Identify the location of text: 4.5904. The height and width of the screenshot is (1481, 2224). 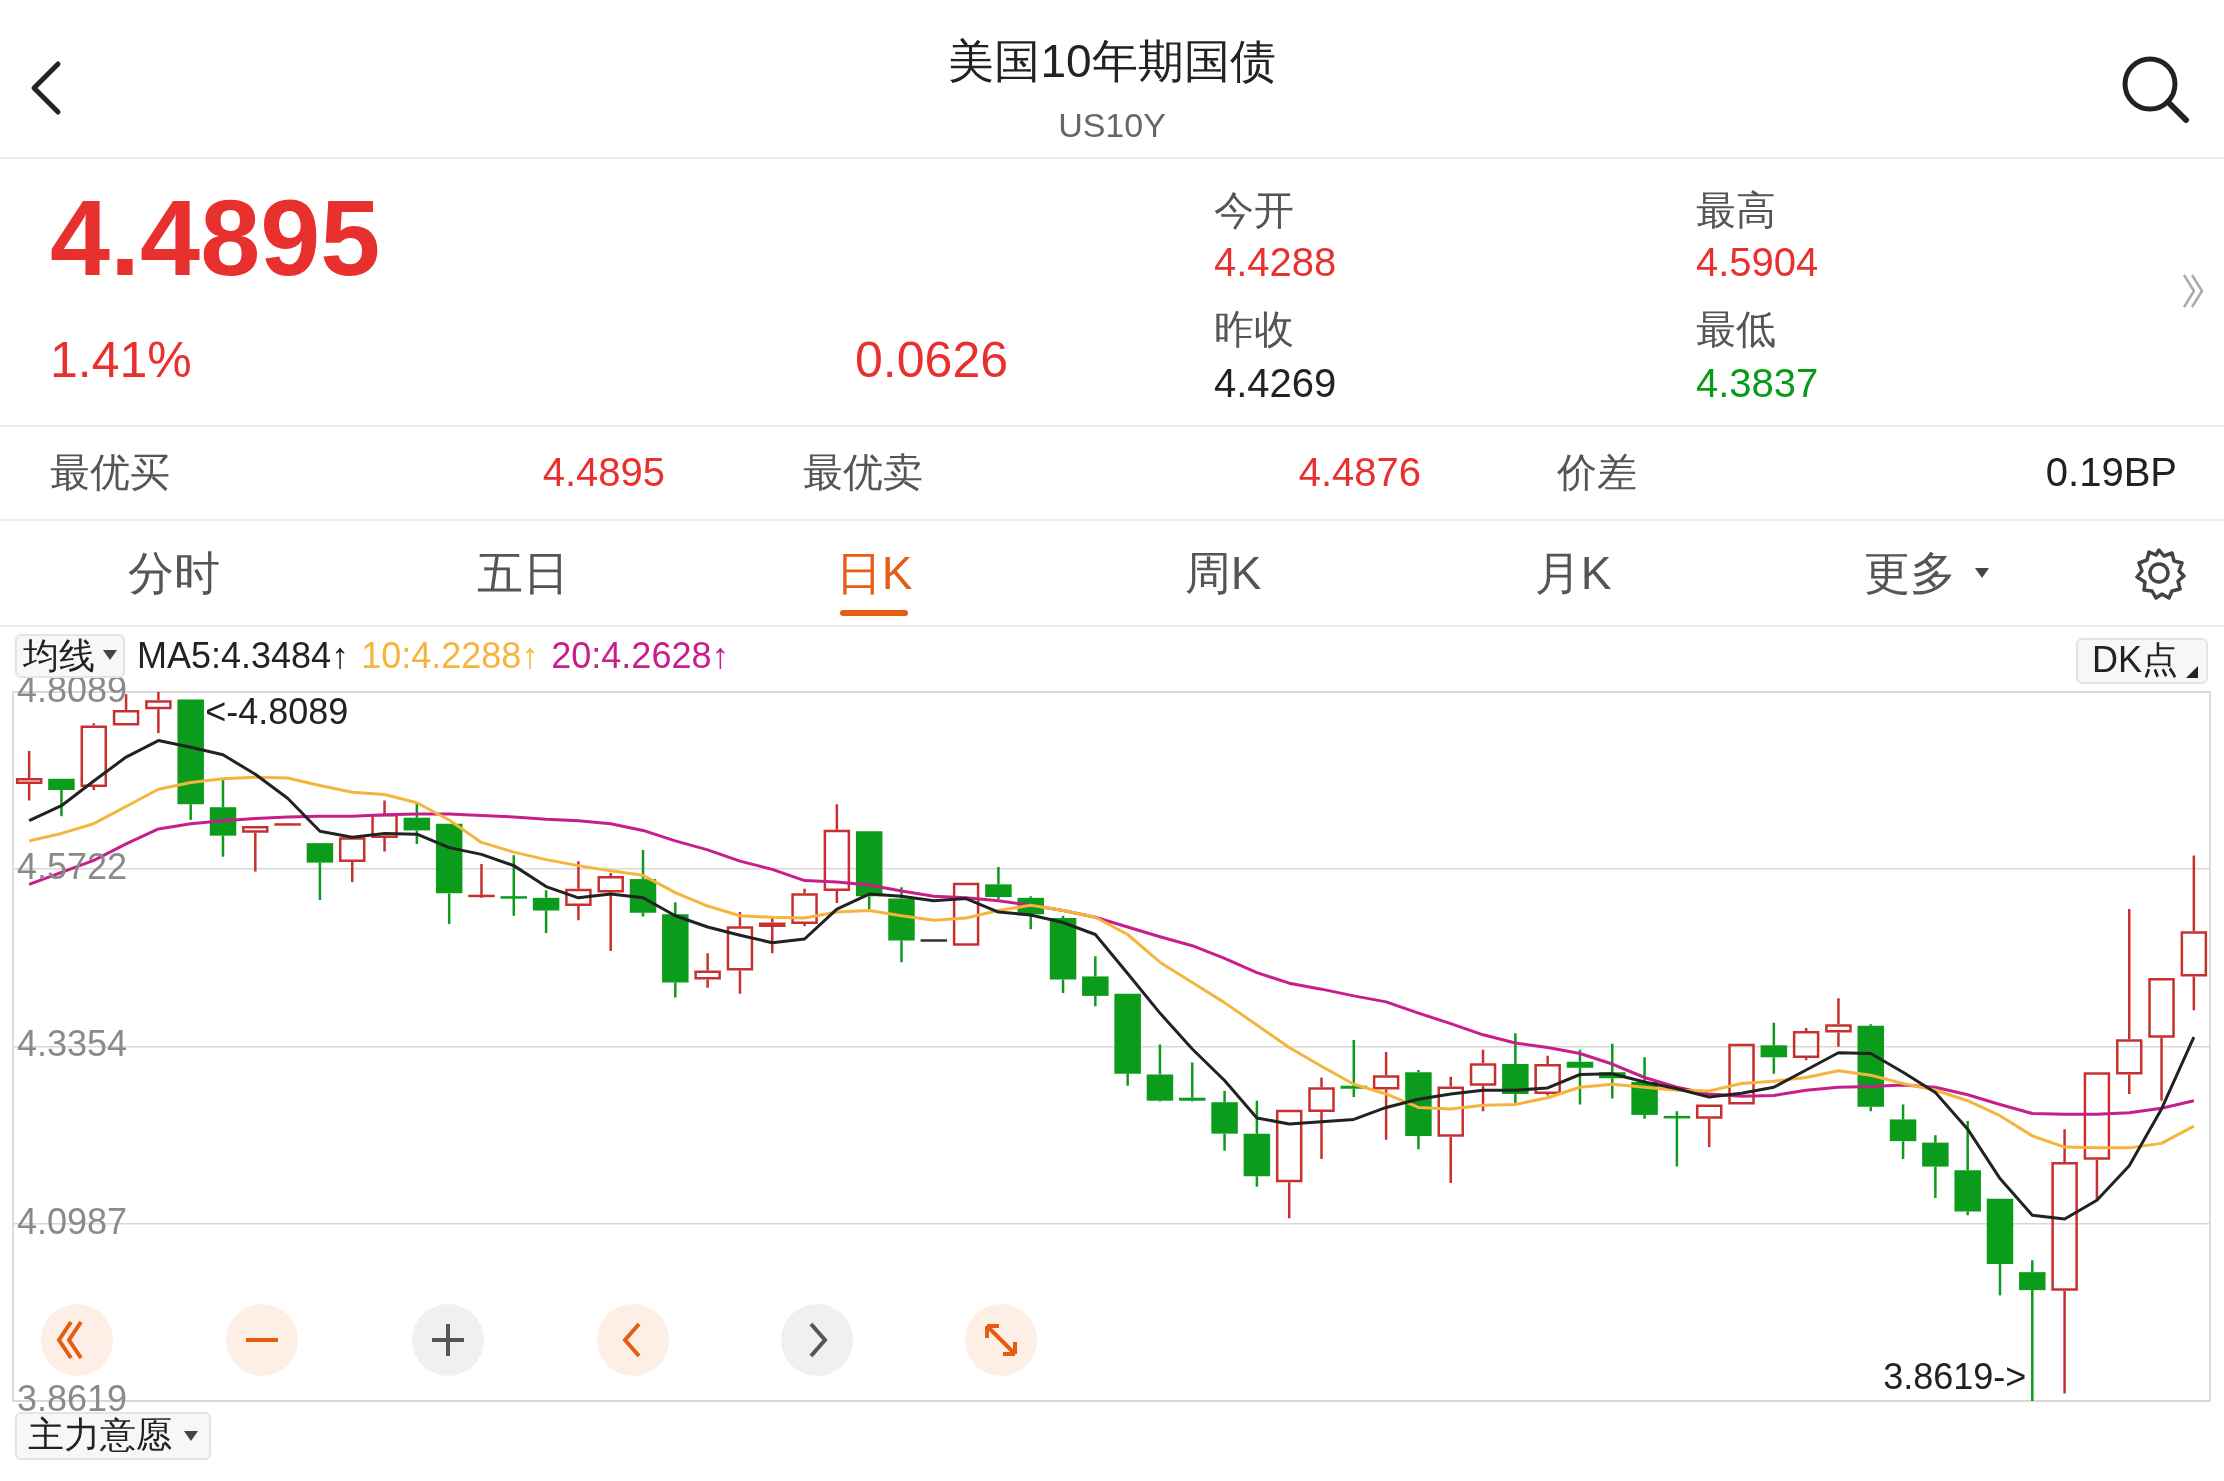
(1757, 262).